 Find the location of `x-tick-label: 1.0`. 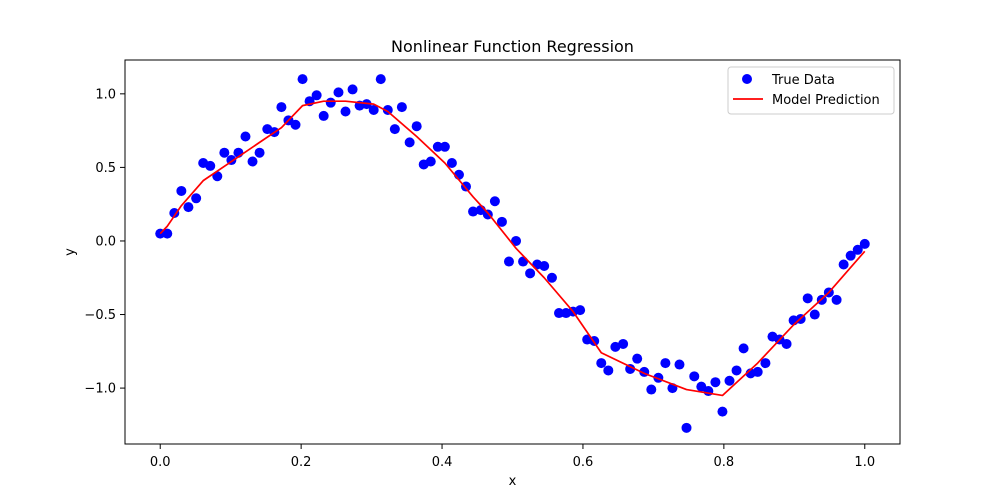

x-tick-label: 1.0 is located at coordinates (864, 462).